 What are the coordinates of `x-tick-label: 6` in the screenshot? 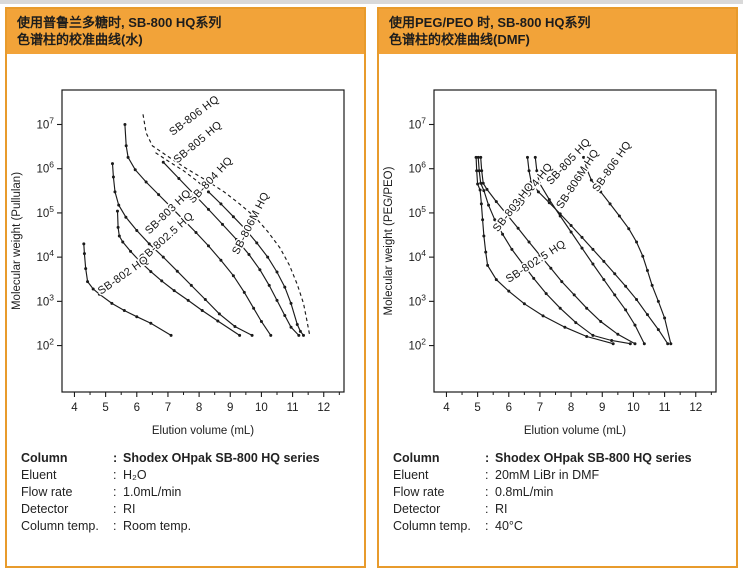 It's located at (137, 408).